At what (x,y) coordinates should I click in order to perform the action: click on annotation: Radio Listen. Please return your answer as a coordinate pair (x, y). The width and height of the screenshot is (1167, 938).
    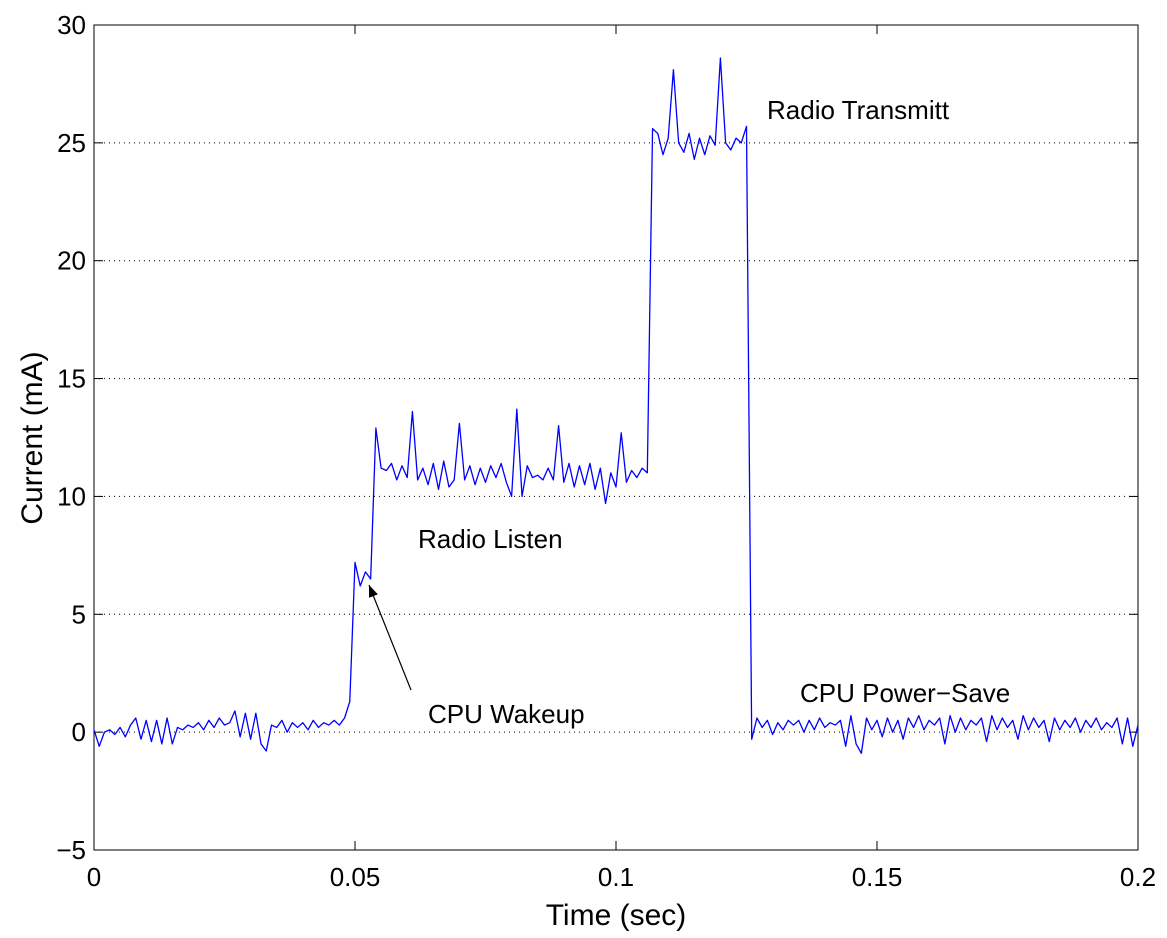
    Looking at the image, I should click on (490, 539).